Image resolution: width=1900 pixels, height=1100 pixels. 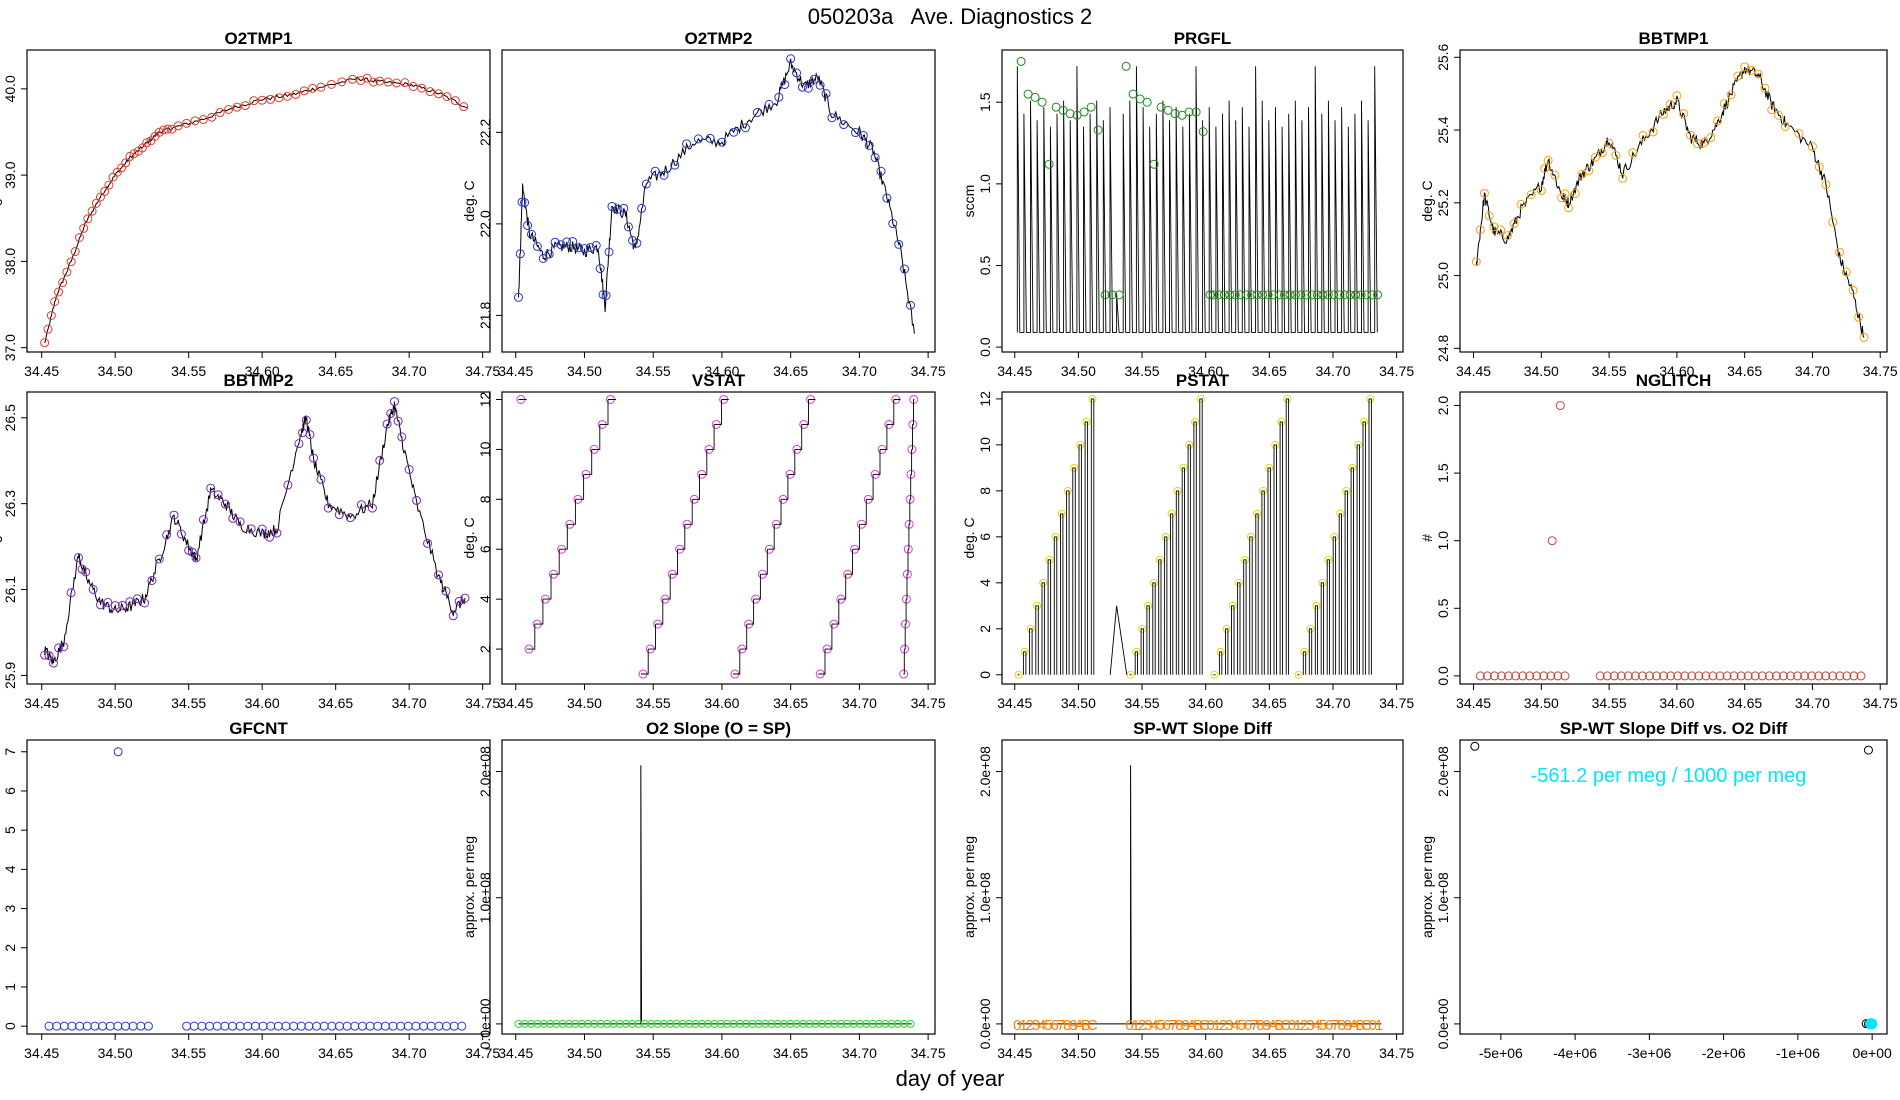 I want to click on series-line, so click(x=716, y=537).